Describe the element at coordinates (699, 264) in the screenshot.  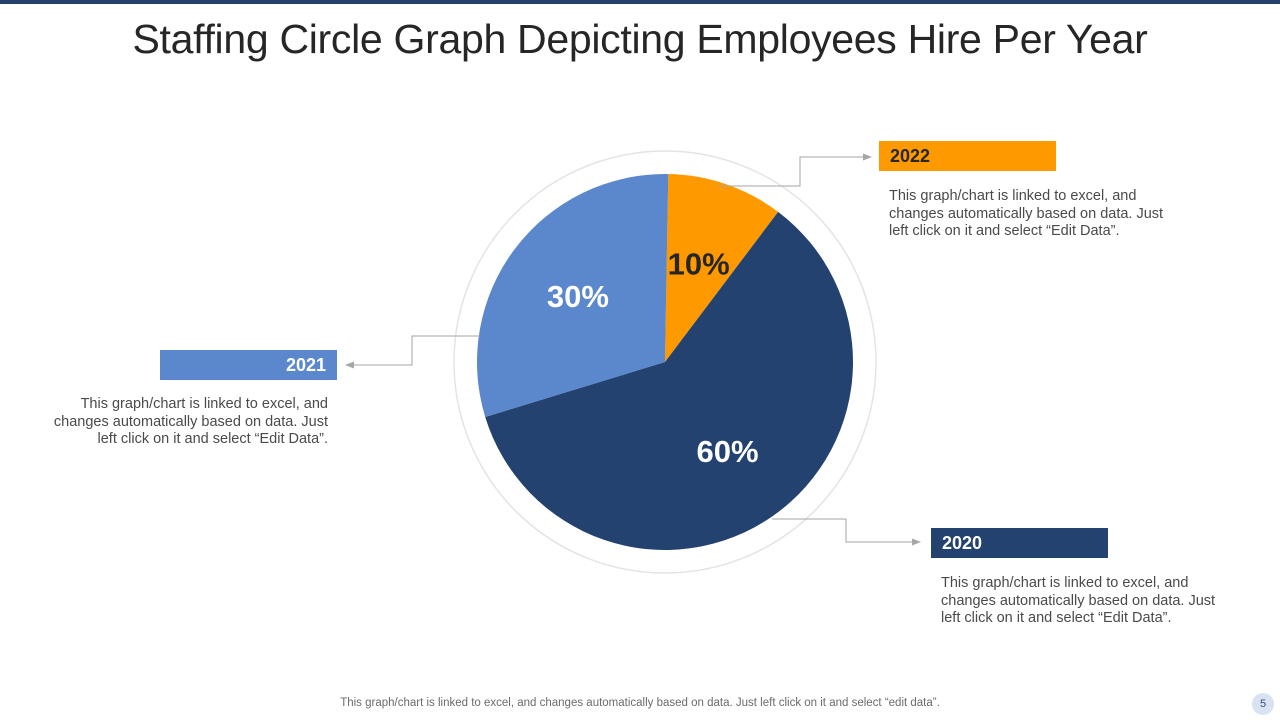
I see `slice-label-2022: 10%` at that location.